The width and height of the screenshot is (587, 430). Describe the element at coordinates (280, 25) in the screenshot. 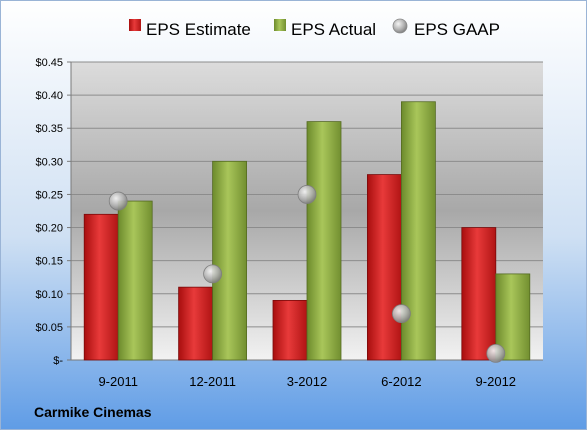

I see `legend-swatch-eps-actual` at that location.